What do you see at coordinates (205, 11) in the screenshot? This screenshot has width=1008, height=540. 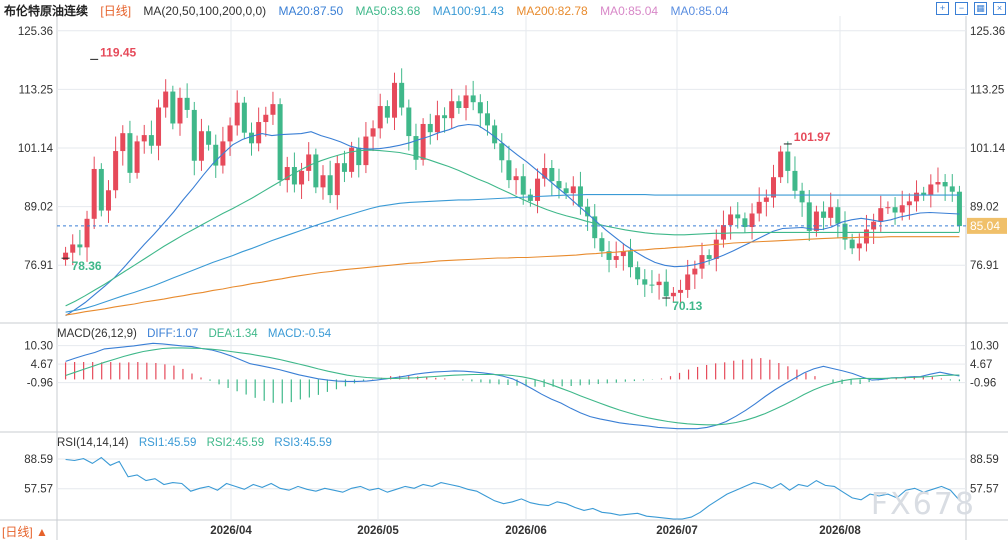 I see `ma-params: MA(20,50,100,200,0,0)` at bounding box center [205, 11].